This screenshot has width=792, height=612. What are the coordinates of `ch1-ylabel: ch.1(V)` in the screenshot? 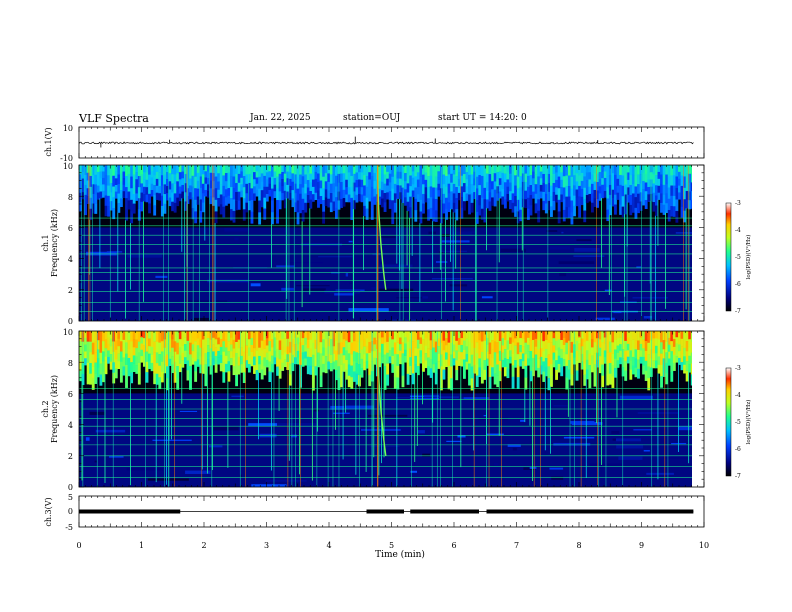 It's located at (48, 141).